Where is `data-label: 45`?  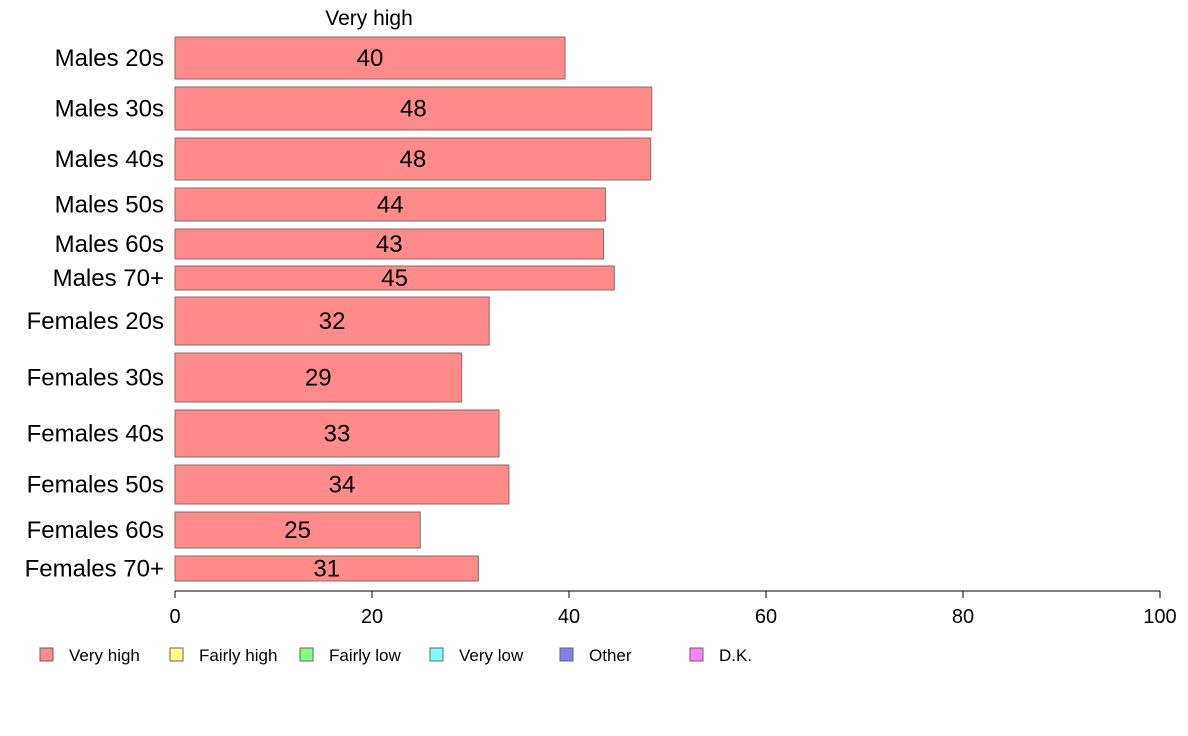 data-label: 45 is located at coordinates (394, 278).